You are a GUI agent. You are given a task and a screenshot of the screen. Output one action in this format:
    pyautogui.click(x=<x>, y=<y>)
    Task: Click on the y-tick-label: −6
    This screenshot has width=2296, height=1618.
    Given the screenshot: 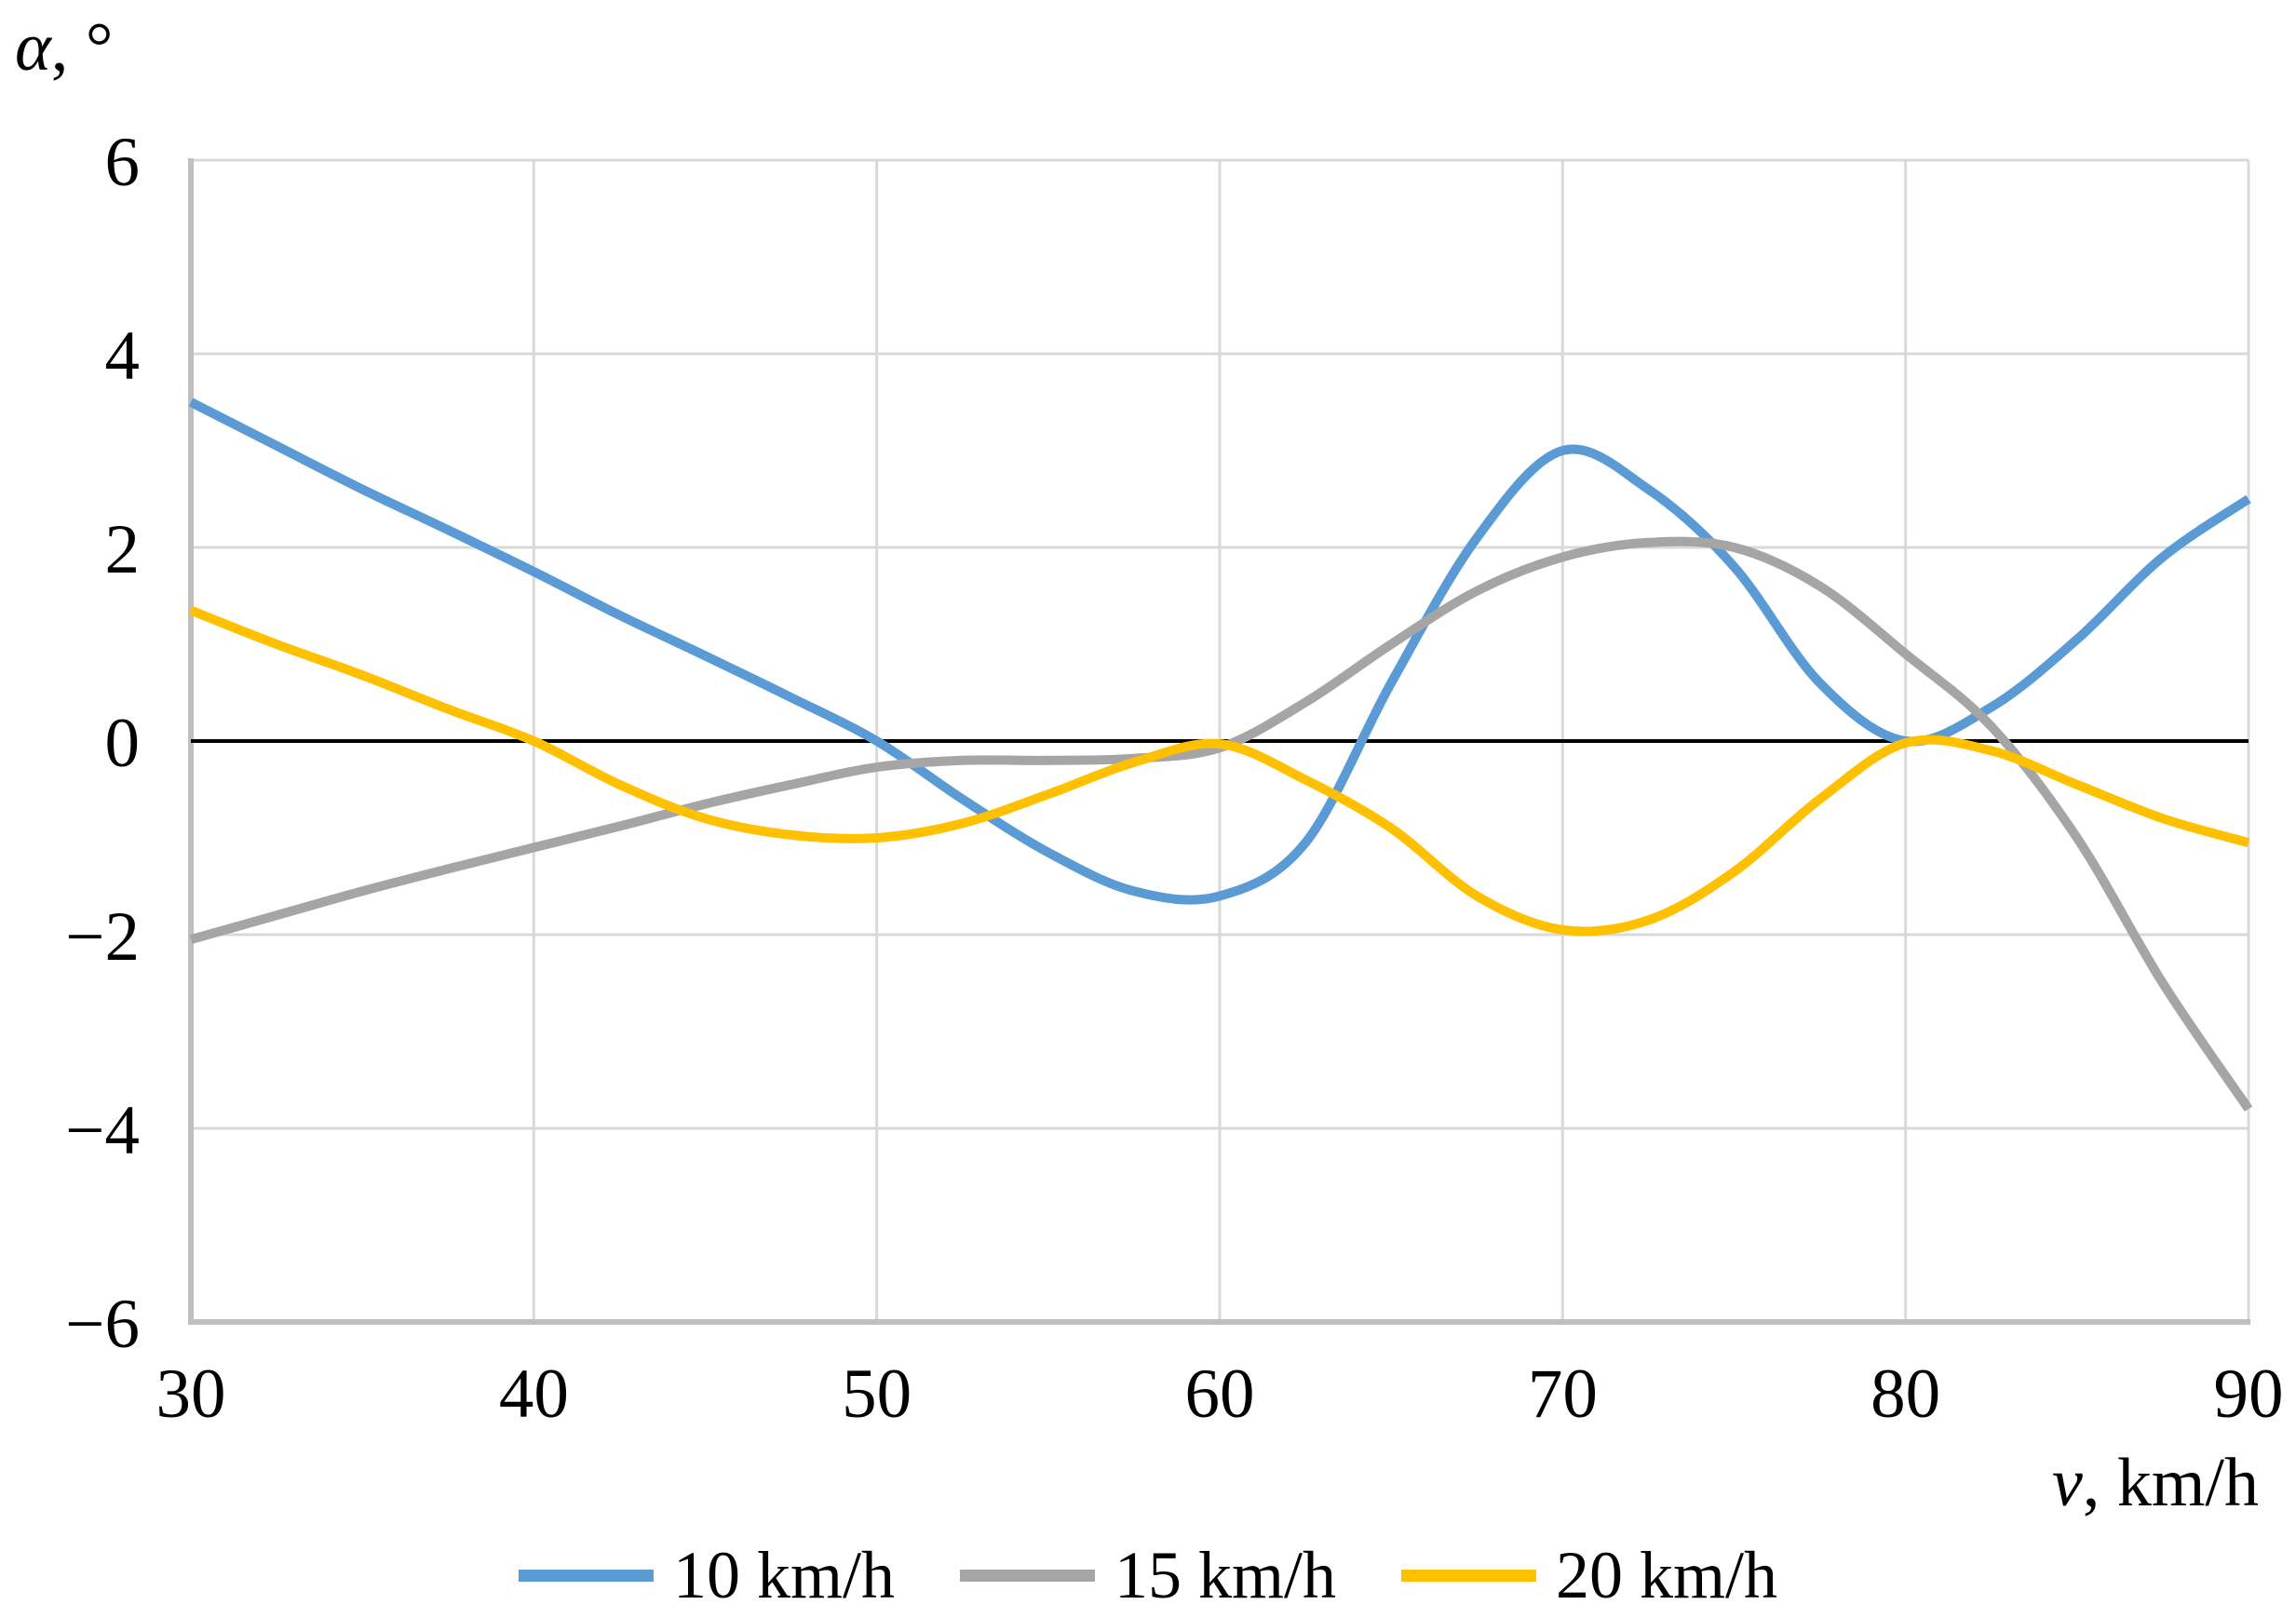 What is the action you would take?
    pyautogui.click(x=102, y=1324)
    